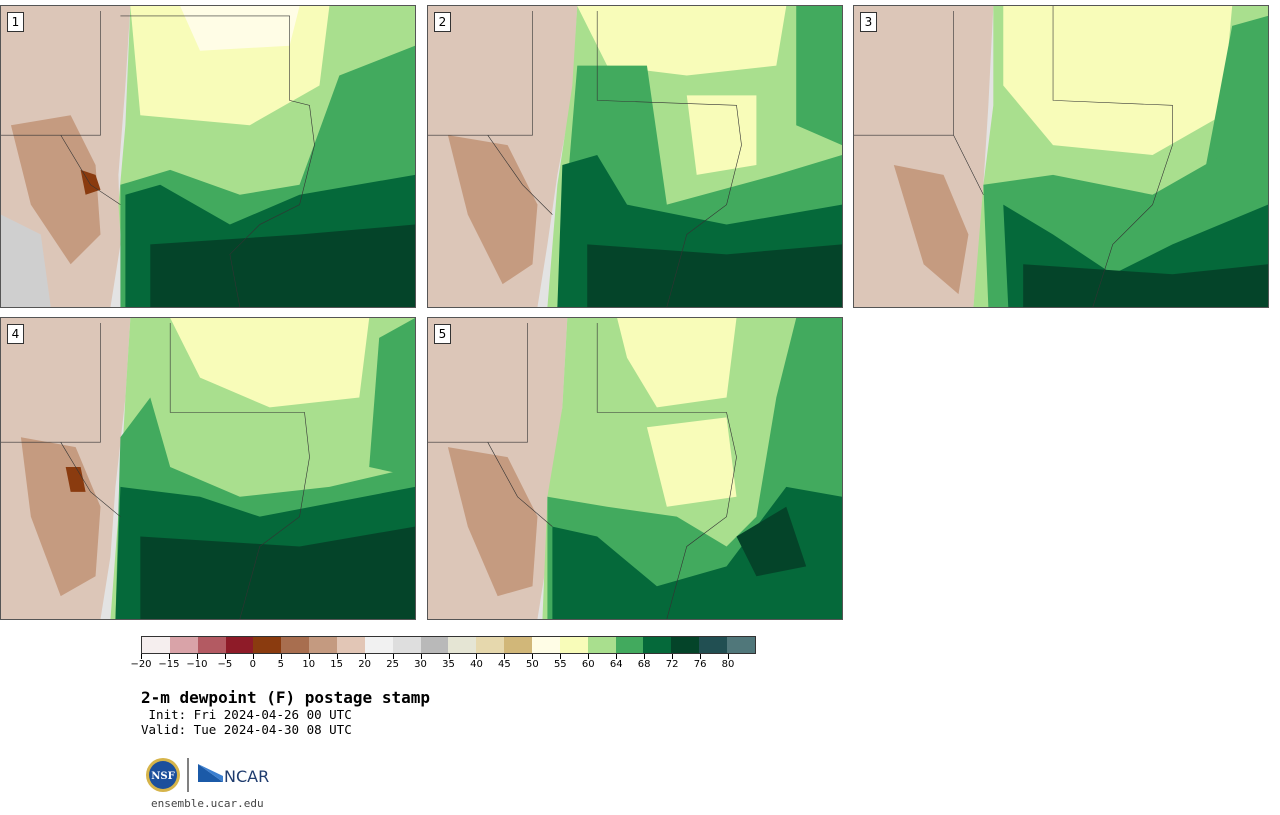  I want to click on ensemble-member-panel-3: 3, so click(1061, 156).